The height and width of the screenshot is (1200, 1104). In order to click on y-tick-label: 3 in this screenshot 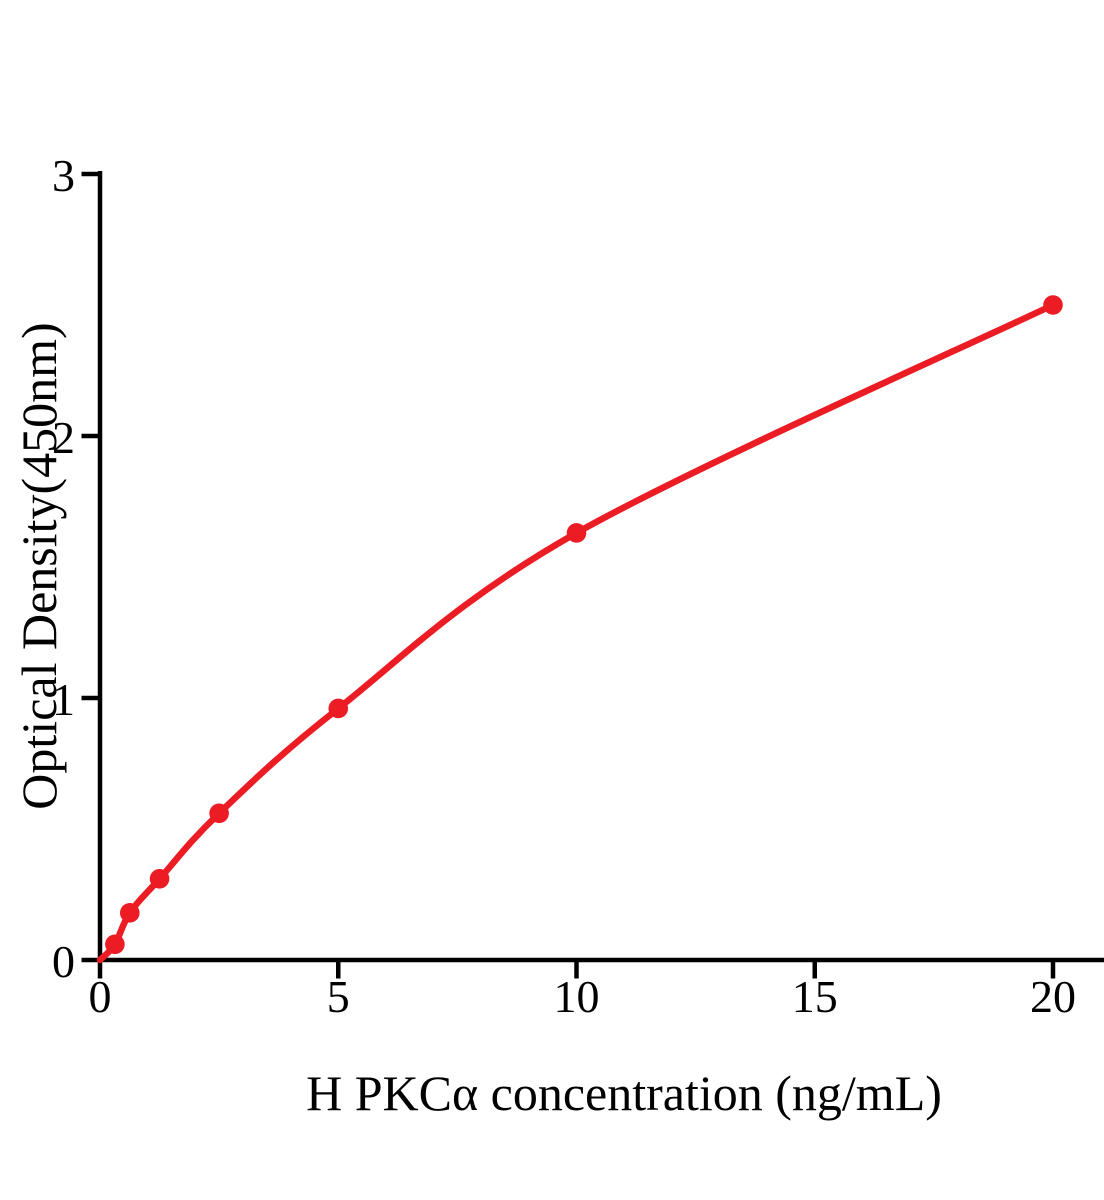, I will do `click(63, 175)`.